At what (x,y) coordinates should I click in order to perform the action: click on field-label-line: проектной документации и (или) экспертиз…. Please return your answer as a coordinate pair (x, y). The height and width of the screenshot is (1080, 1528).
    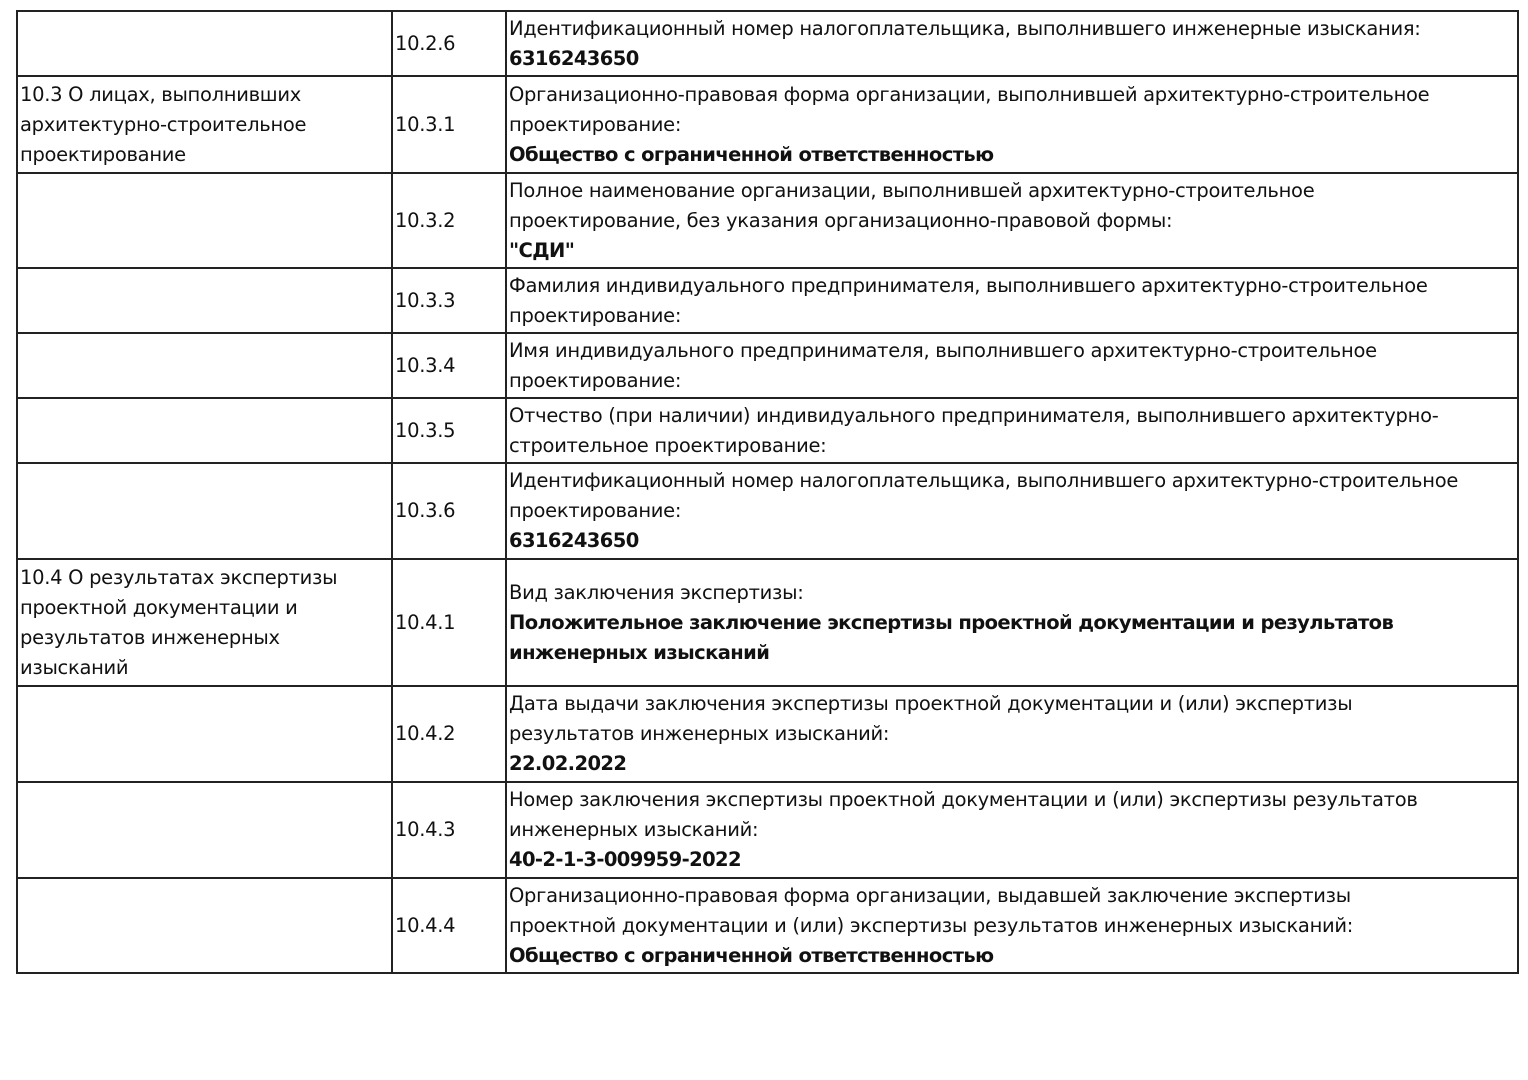
    Looking at the image, I should click on (931, 925).